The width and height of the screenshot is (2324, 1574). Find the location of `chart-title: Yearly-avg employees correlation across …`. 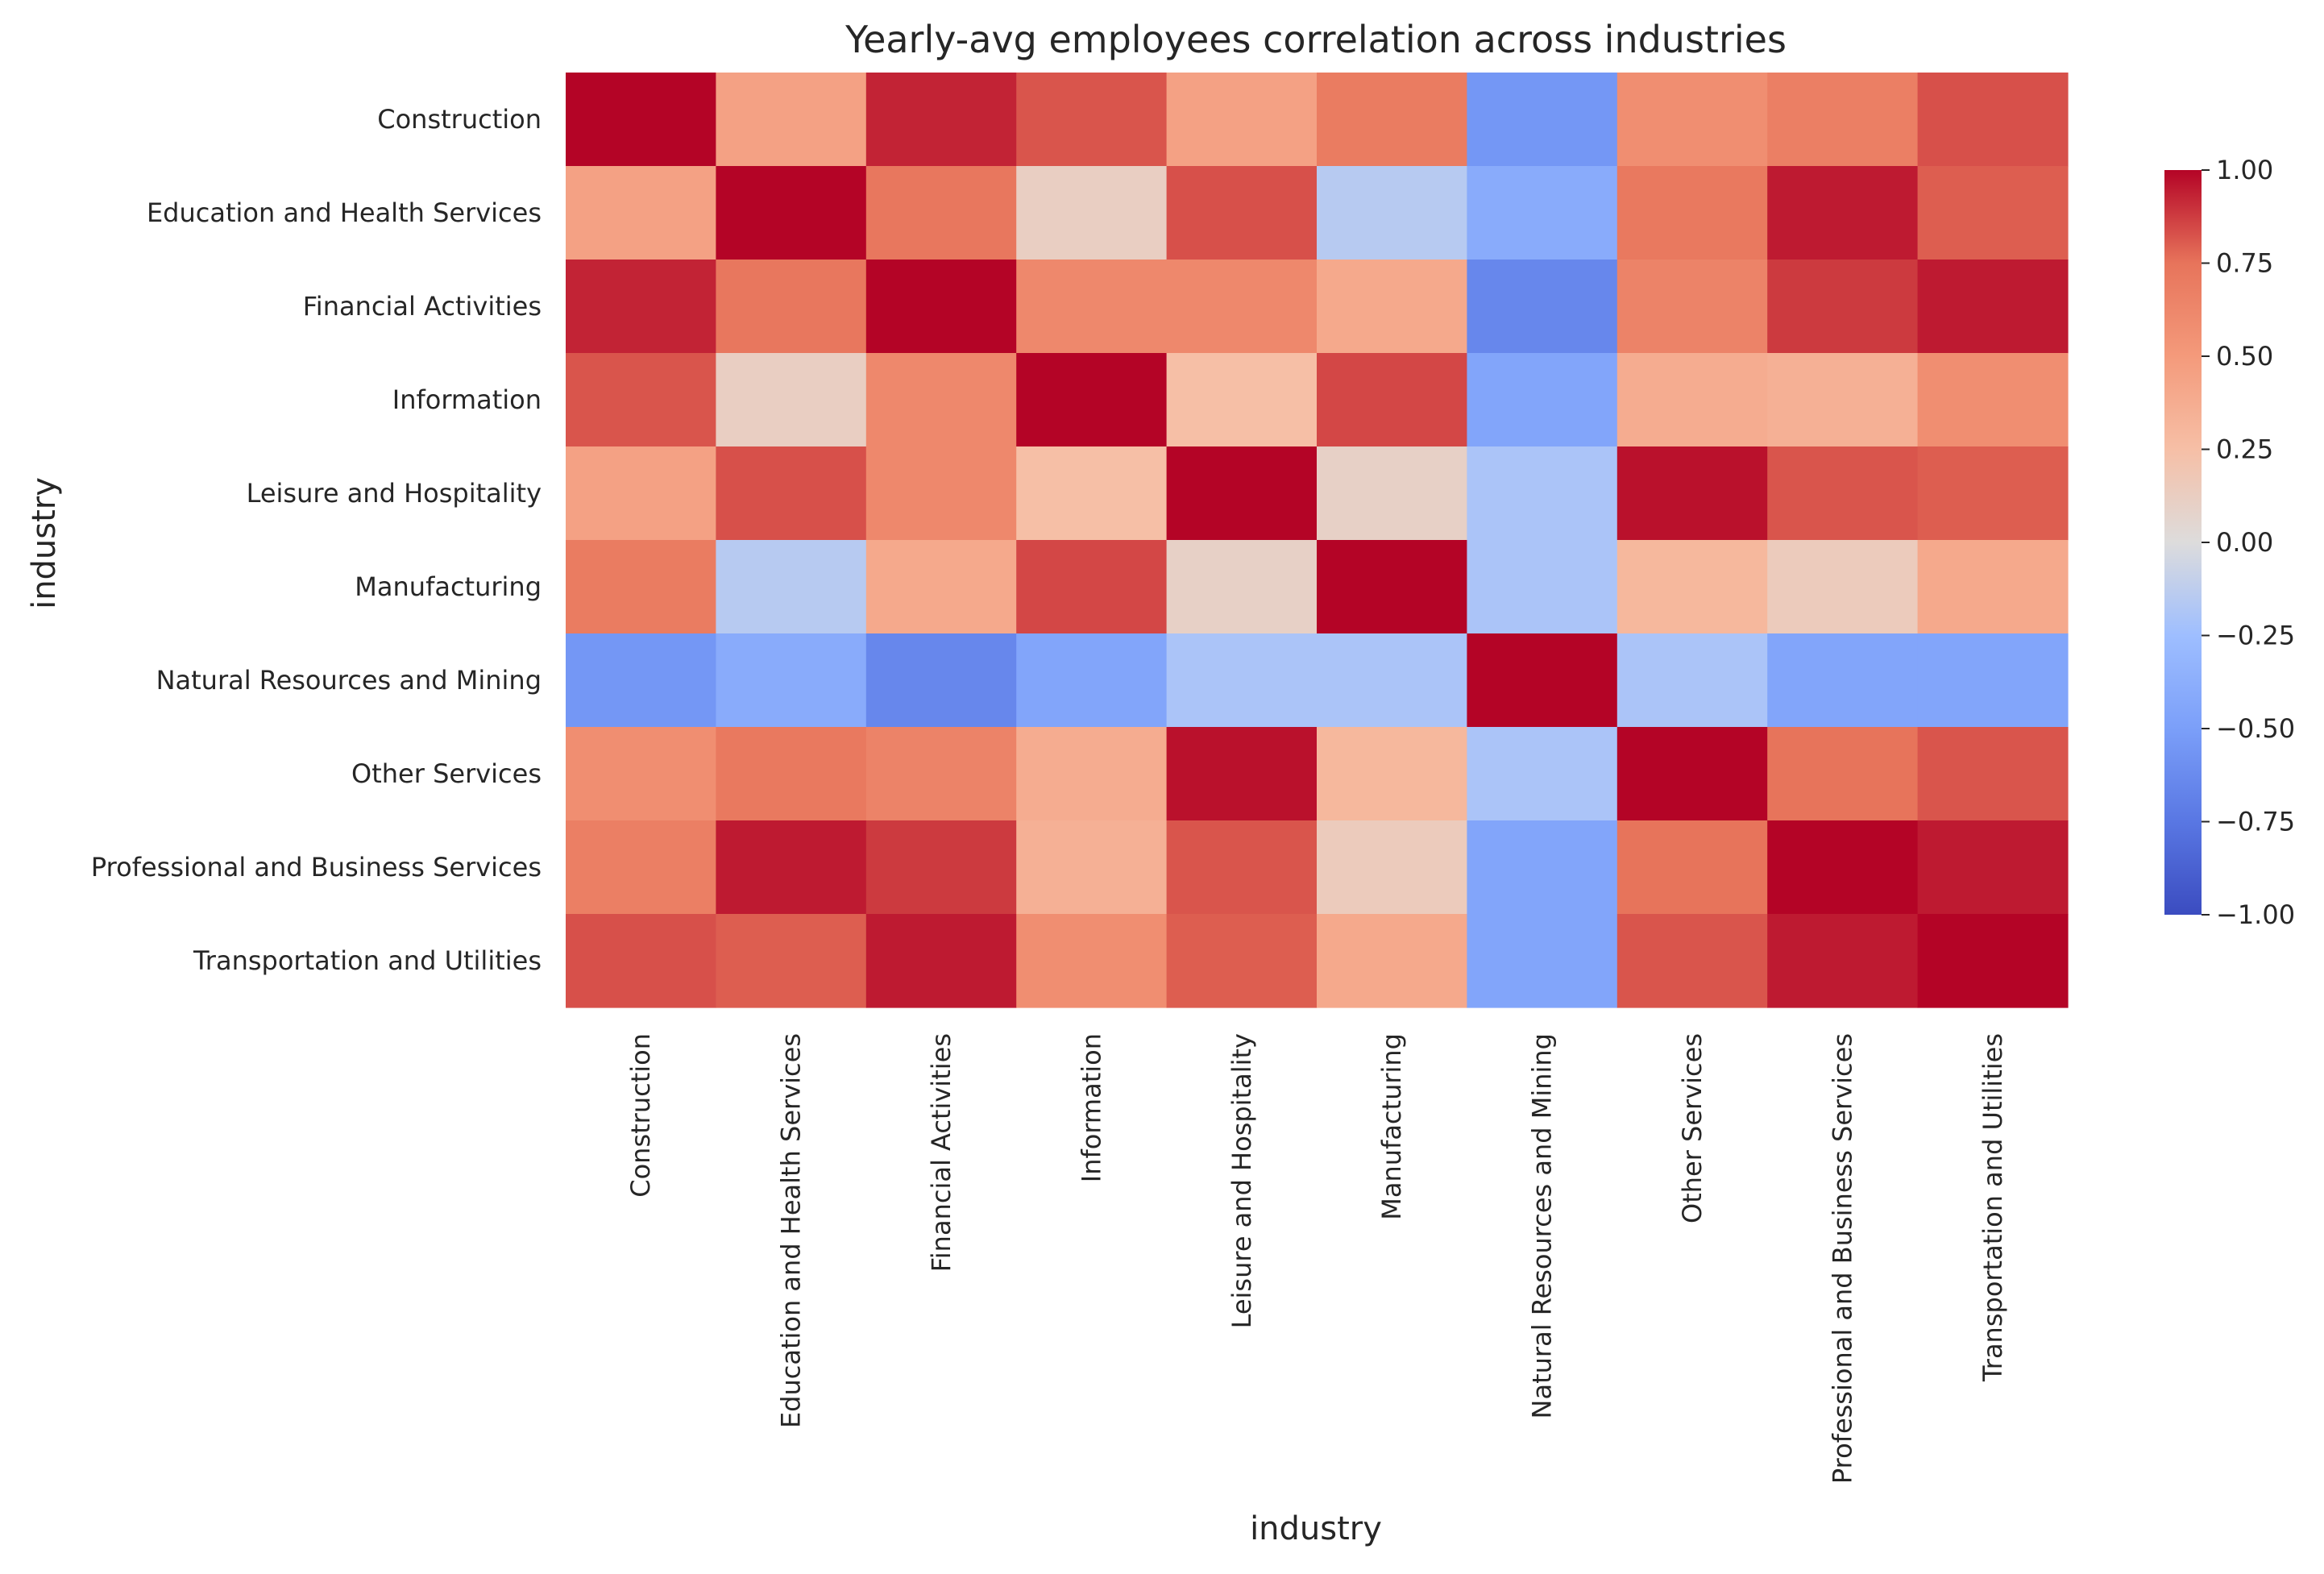

chart-title: Yearly-avg employees correlation across … is located at coordinates (1316, 39).